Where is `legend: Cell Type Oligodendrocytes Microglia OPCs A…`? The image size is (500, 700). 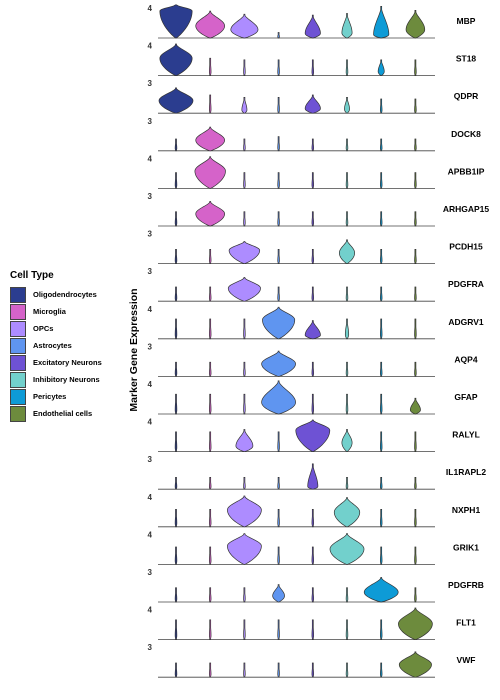
legend: Cell Type Oligodendrocytes Microglia OPCs A… is located at coordinates (56, 346).